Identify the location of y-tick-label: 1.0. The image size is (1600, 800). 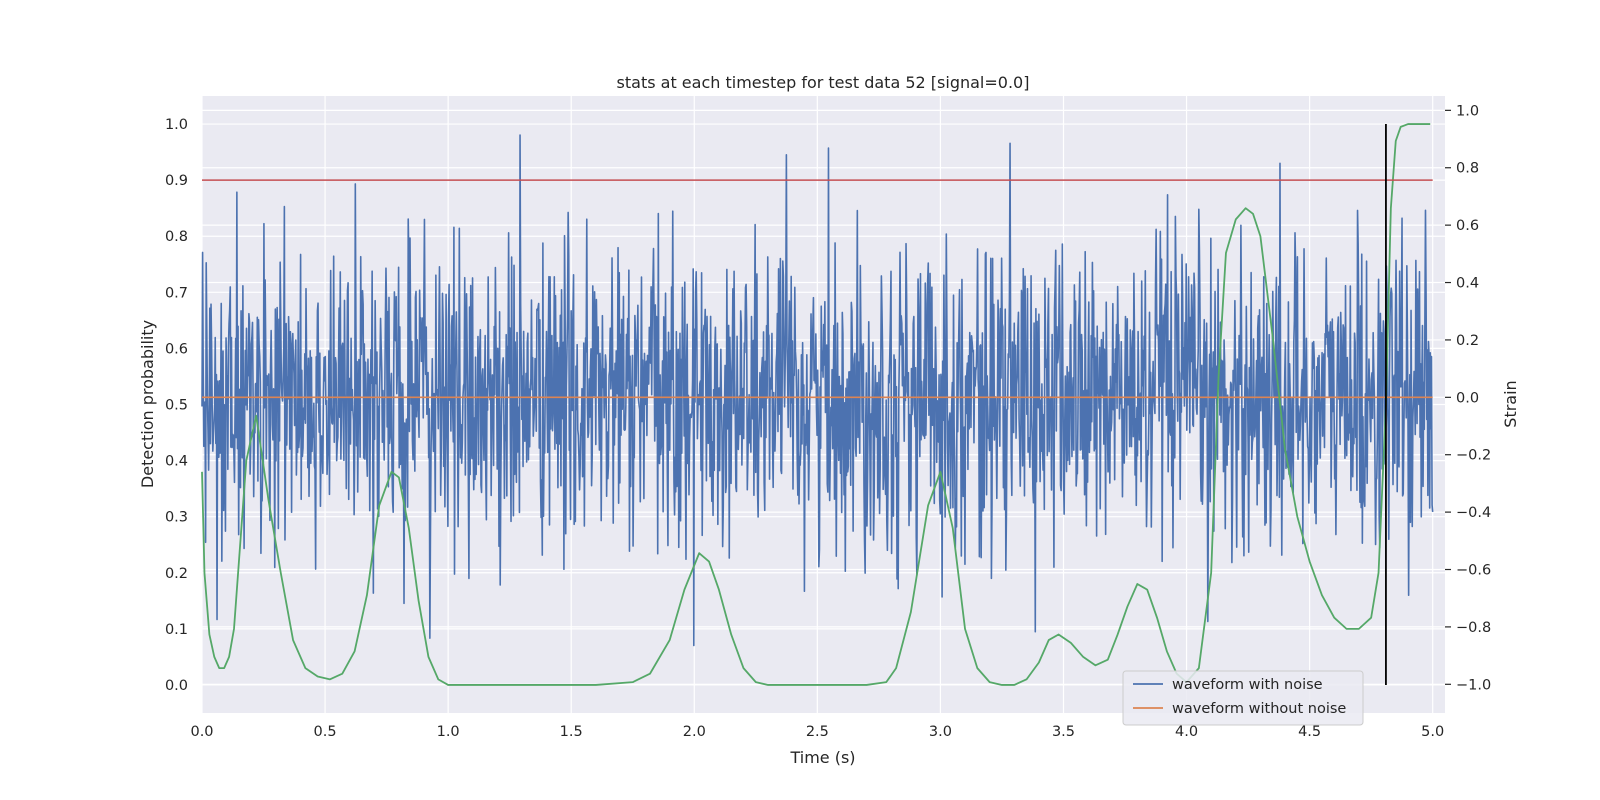
(176, 125).